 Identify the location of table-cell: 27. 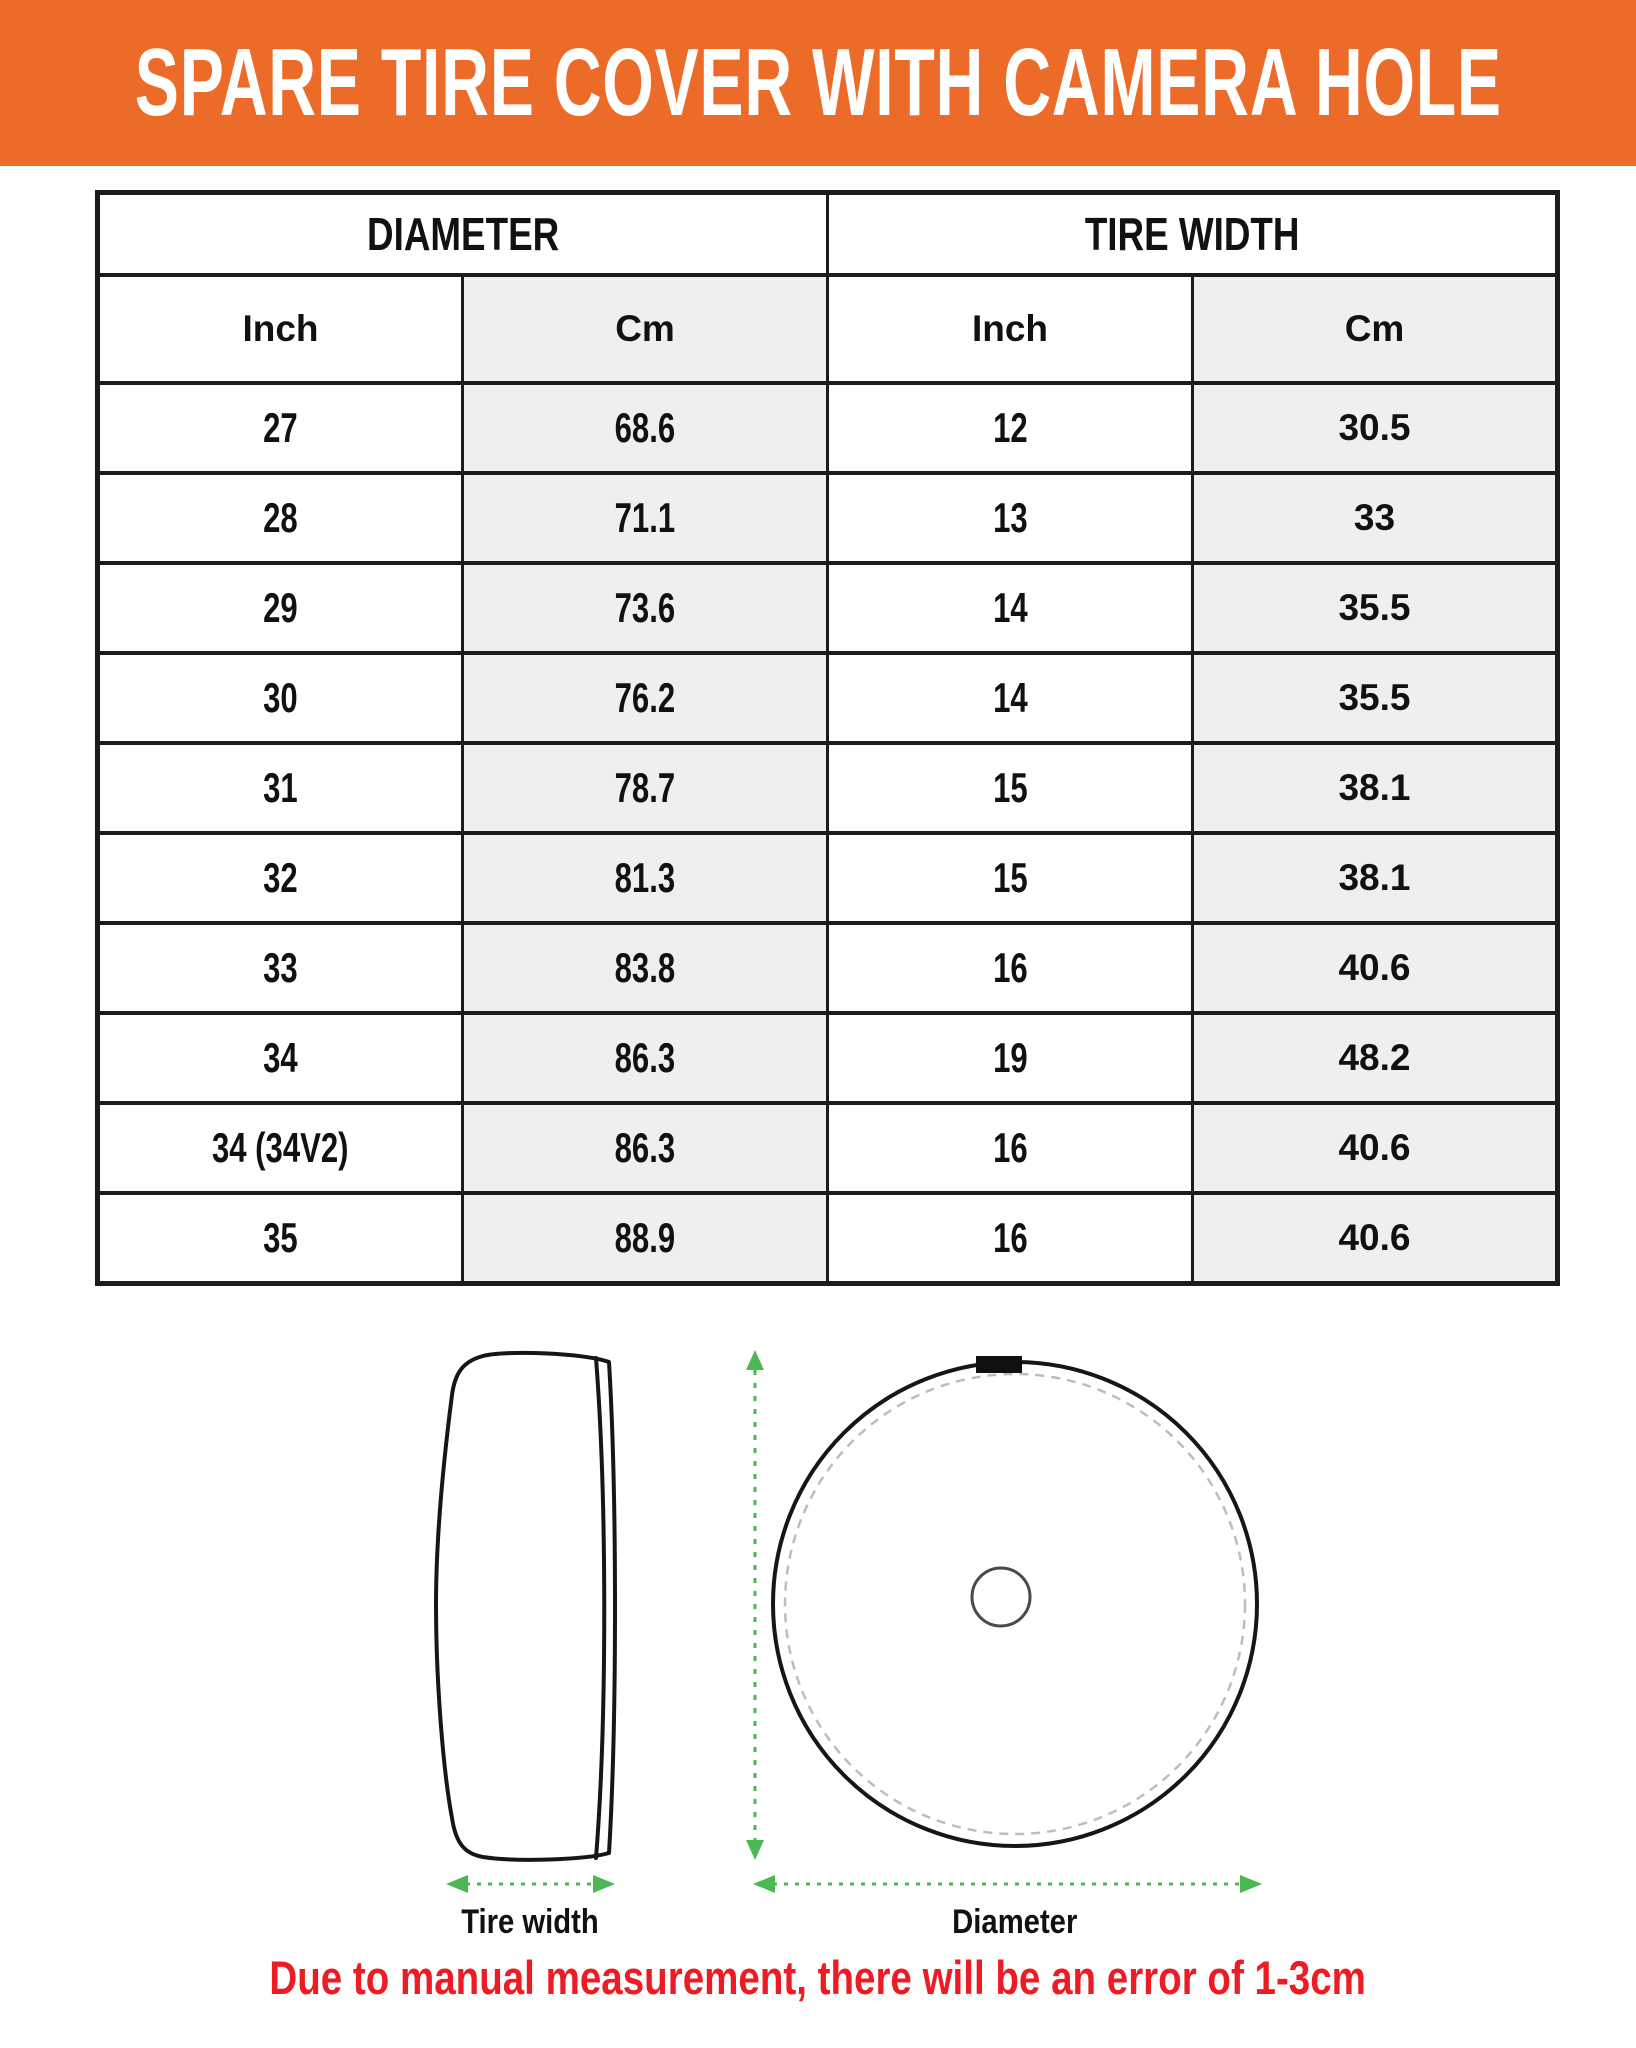
(280, 428).